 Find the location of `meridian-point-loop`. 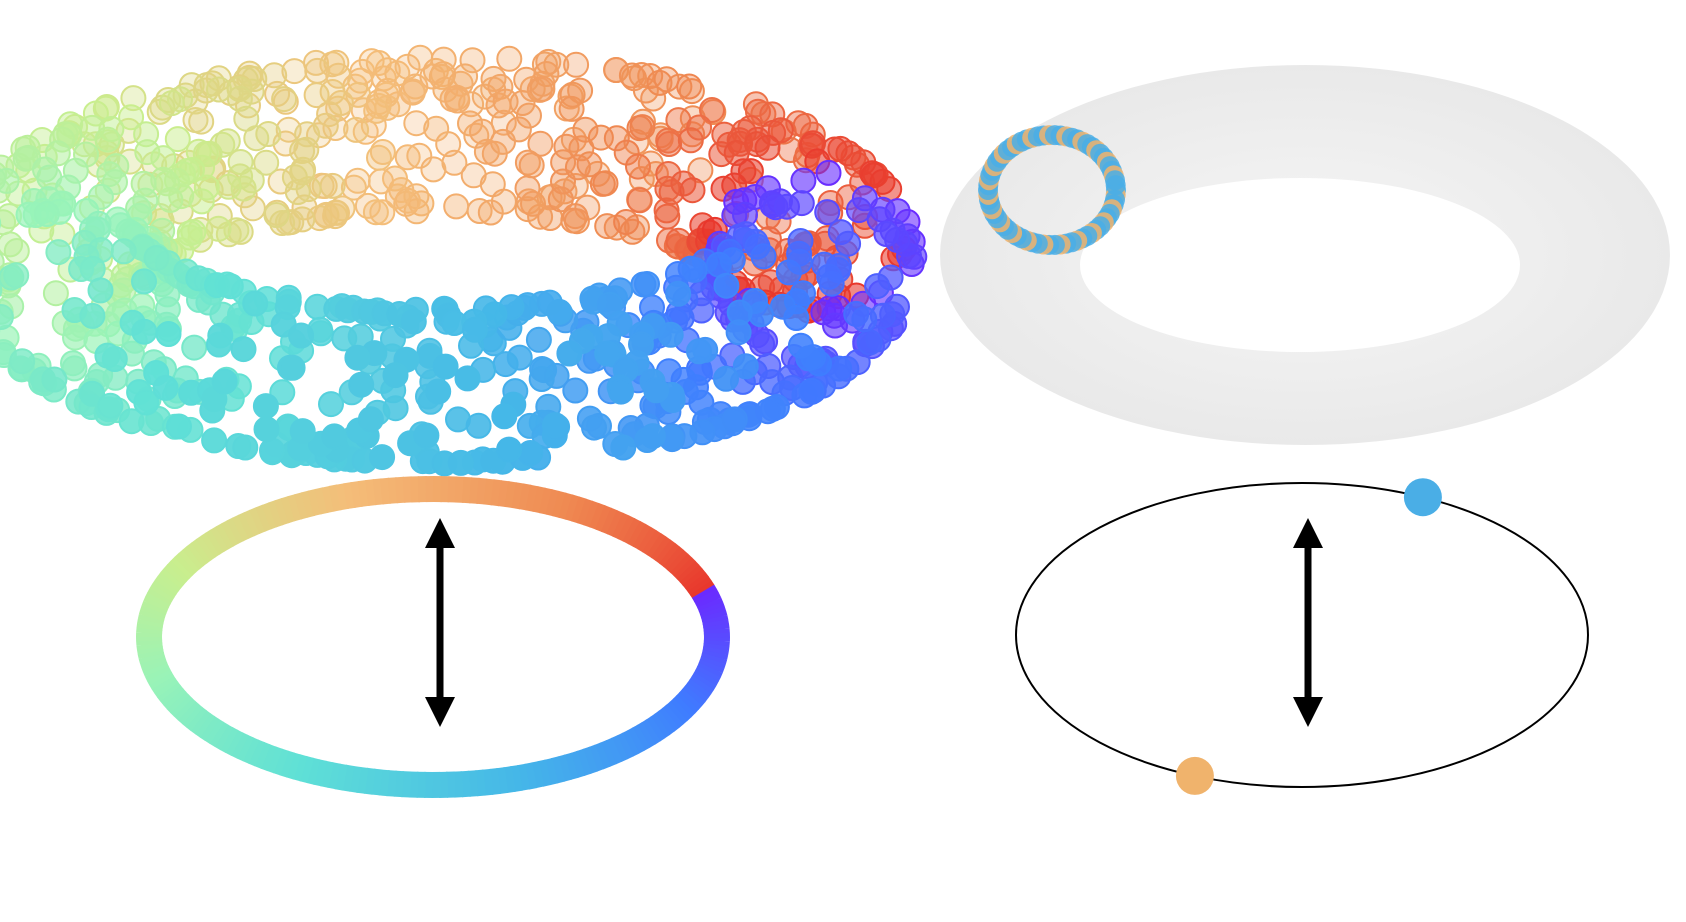

meridian-point-loop is located at coordinates (1052, 190).